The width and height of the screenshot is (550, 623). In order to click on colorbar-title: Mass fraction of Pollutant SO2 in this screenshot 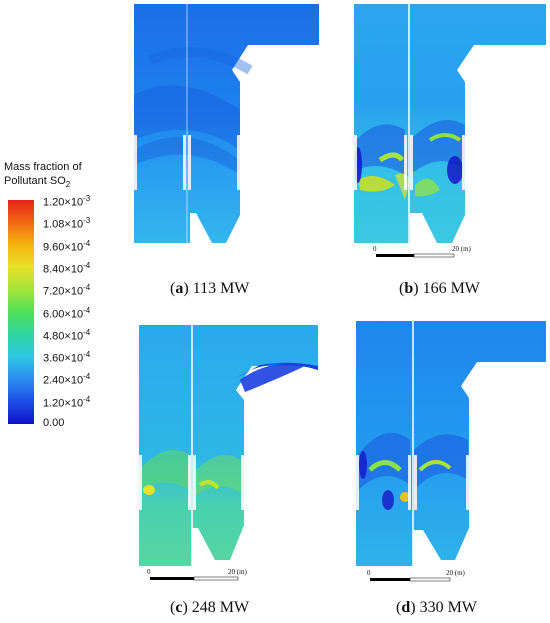, I will do `click(43, 176)`.